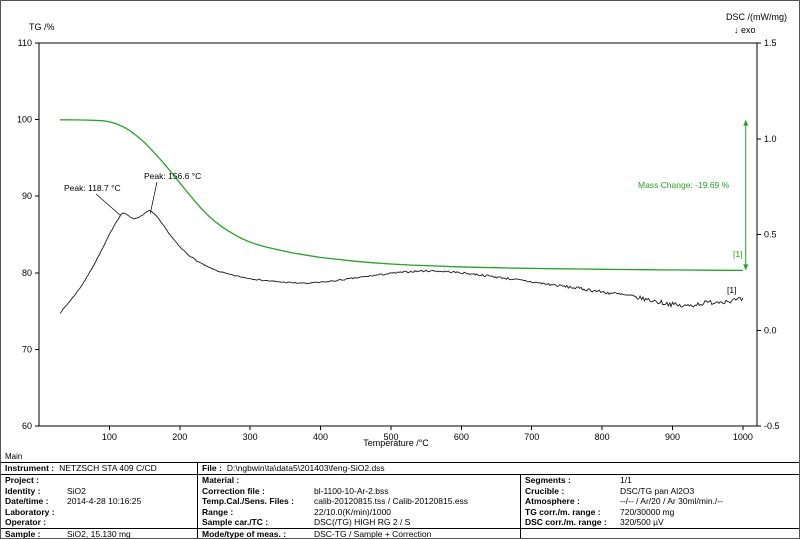  Describe the element at coordinates (248, 501) in the screenshot. I see `info-label: Temp.Cal./Sens. Files :` at that location.